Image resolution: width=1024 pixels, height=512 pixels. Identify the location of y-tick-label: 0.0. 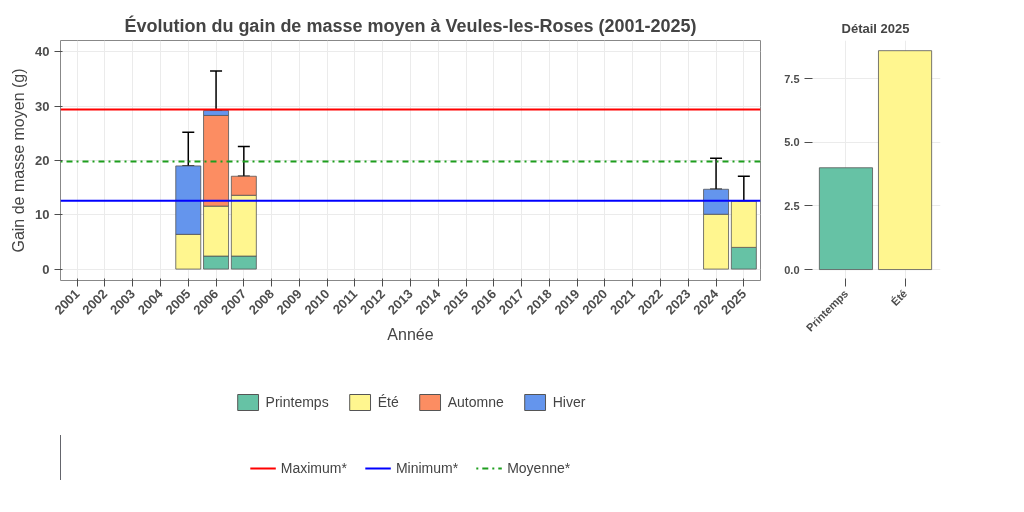
(792, 269).